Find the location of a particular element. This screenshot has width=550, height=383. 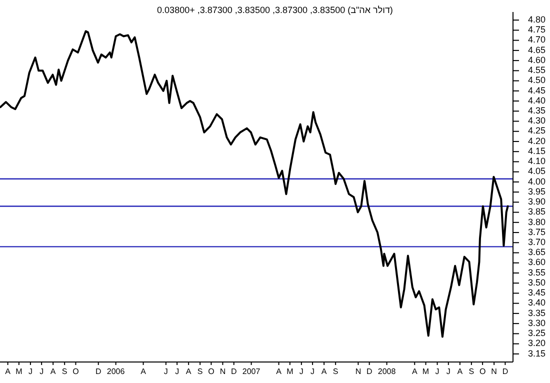

ytick: 4.70 is located at coordinates (537, 39).